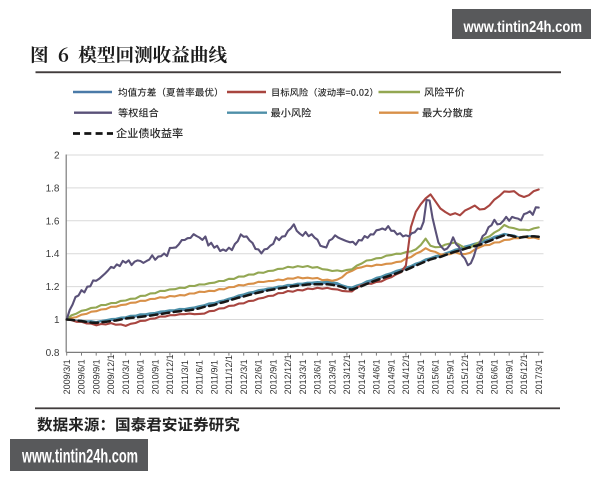 This screenshot has height=480, width=600. I want to click on svg-text: 2012/12/1, so click(288, 374).